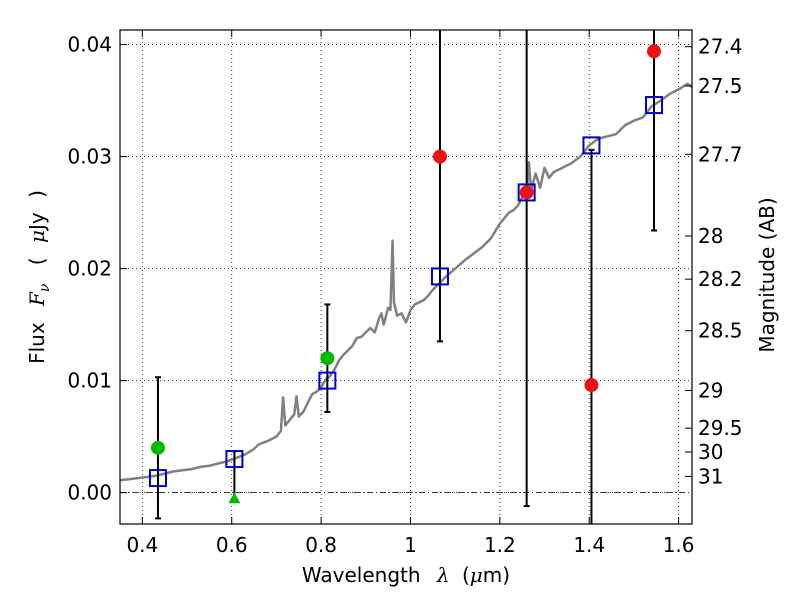 This screenshot has width=800, height=600. What do you see at coordinates (710, 476) in the screenshot?
I see `y2-tick-label: 31` at bounding box center [710, 476].